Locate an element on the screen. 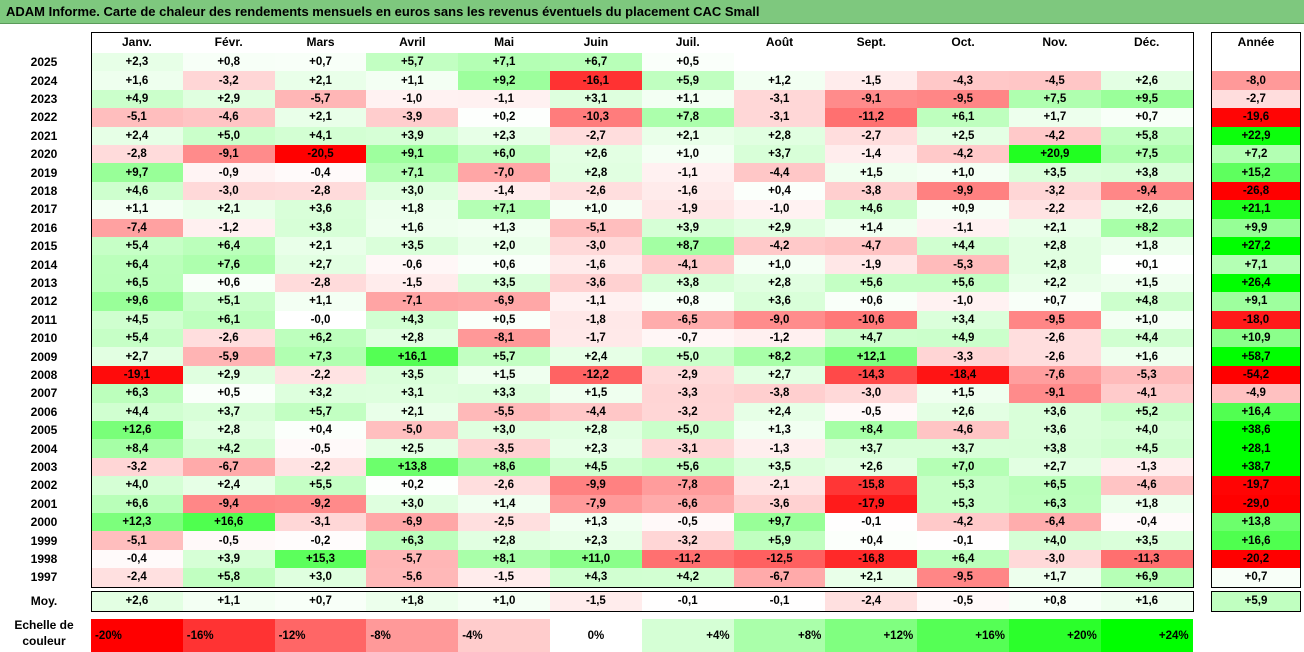  heatmap-cell: -0,7 is located at coordinates (687, 338).